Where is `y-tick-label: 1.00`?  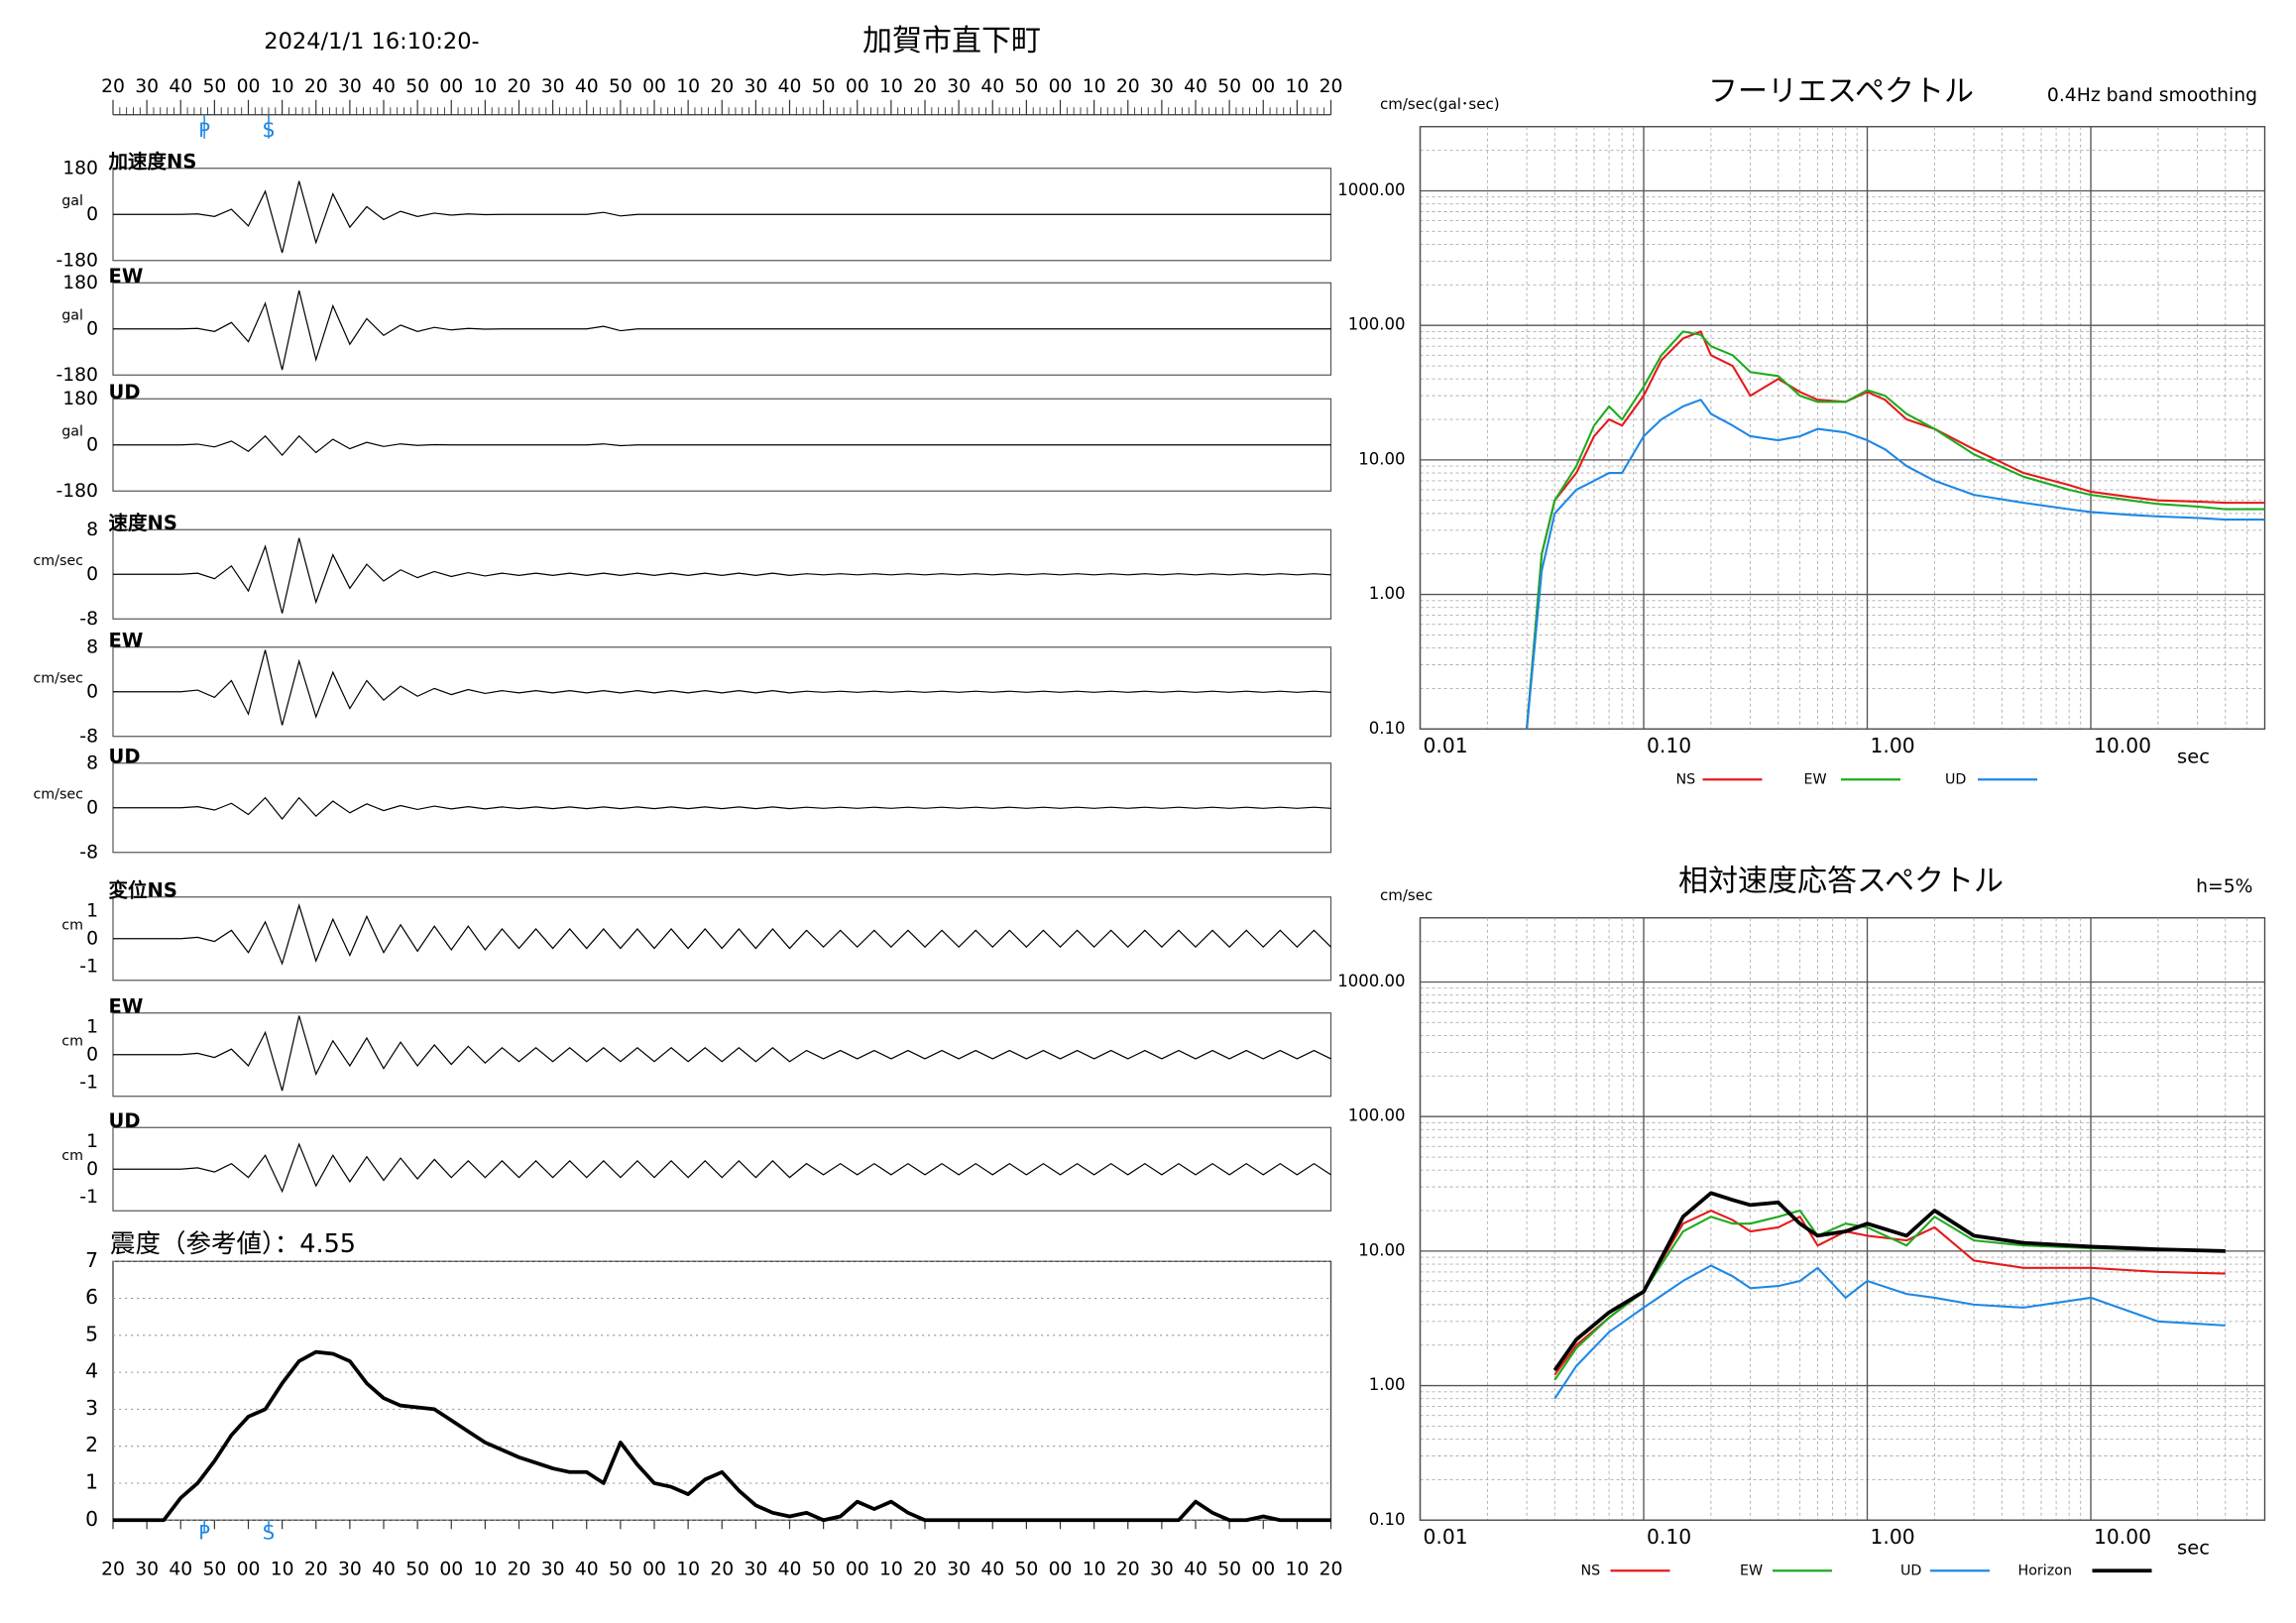 y-tick-label: 1.00 is located at coordinates (1387, 1384).